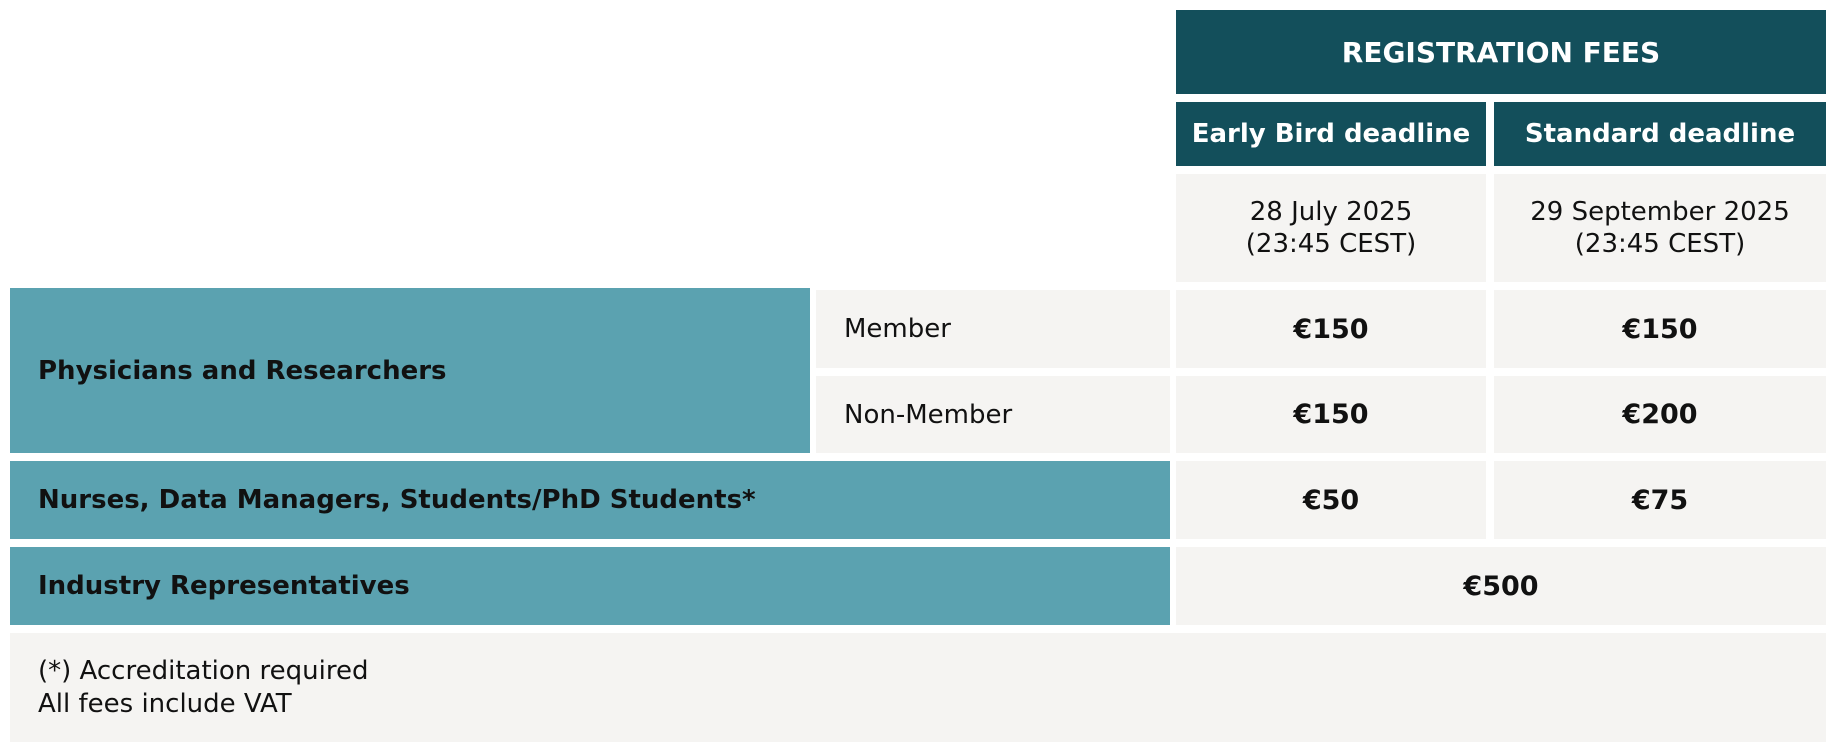 Image resolution: width=1836 pixels, height=752 pixels. What do you see at coordinates (1660, 329) in the screenshot?
I see `member-standard-price: €150` at bounding box center [1660, 329].